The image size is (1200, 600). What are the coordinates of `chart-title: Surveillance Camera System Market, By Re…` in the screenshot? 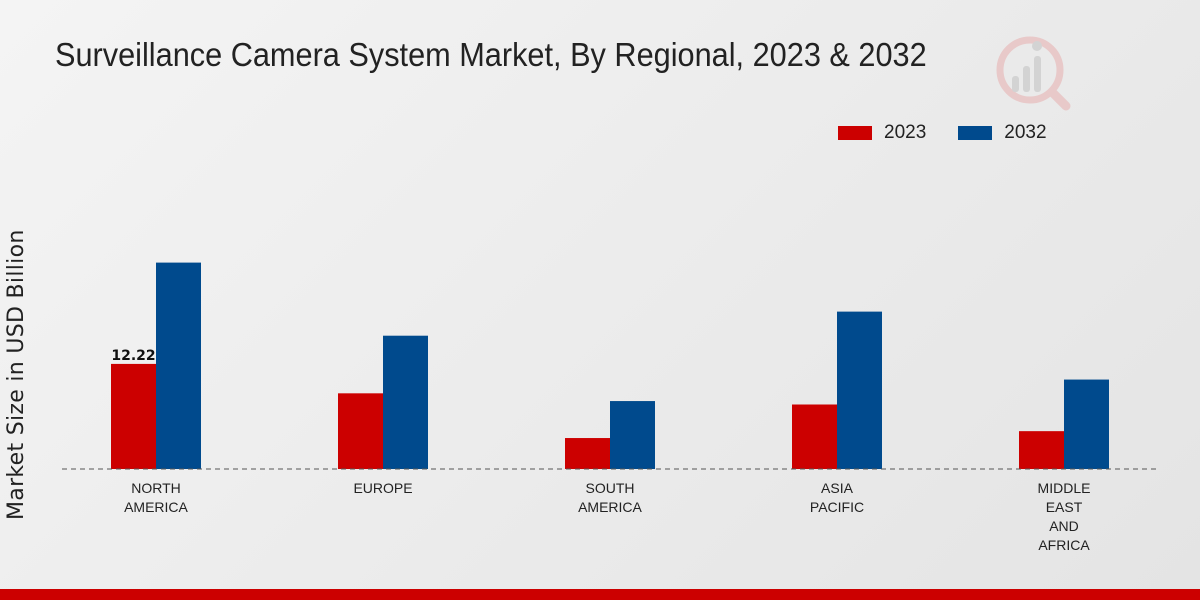 It's located at (491, 54).